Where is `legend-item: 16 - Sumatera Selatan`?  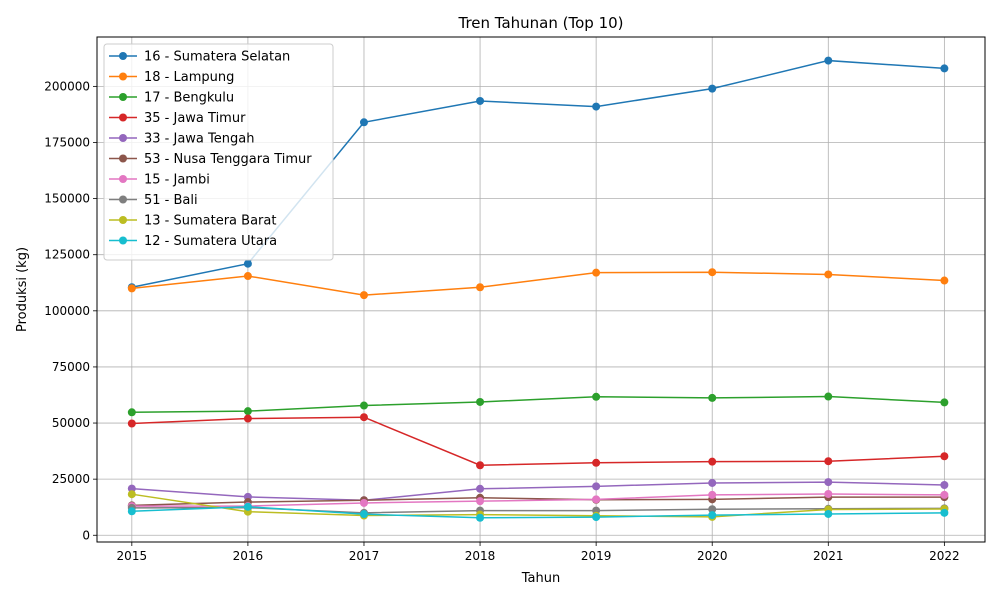
legend-item: 16 - Sumatera Selatan is located at coordinates (199, 57).